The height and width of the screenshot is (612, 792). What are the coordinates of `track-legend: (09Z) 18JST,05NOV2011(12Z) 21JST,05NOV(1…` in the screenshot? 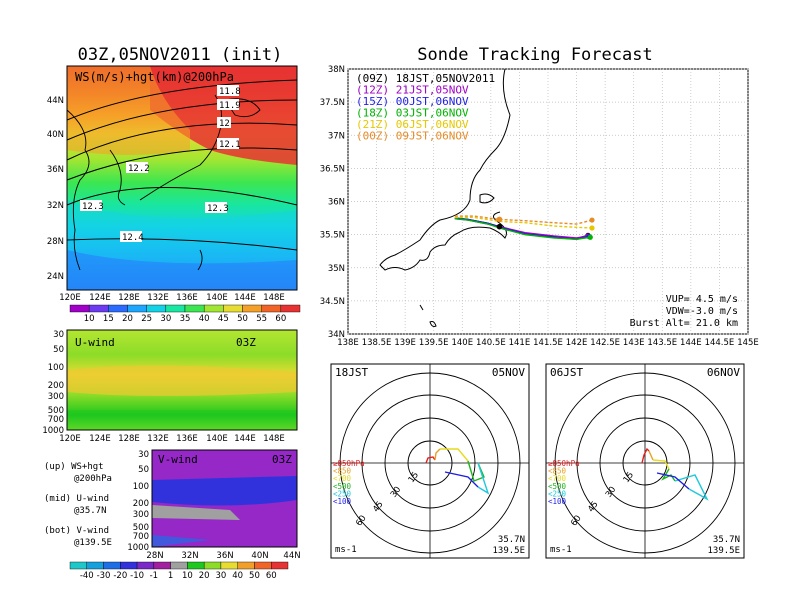 It's located at (425, 107).